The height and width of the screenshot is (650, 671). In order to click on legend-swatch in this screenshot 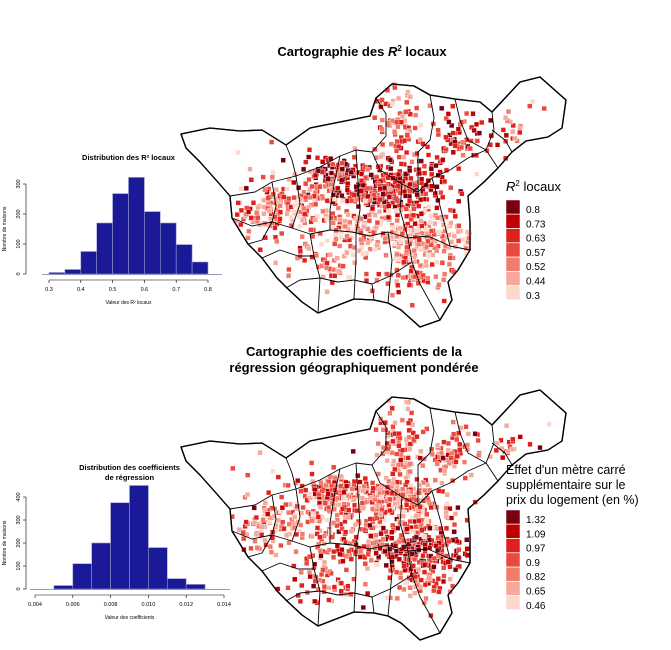, I will do `click(513, 531)`.